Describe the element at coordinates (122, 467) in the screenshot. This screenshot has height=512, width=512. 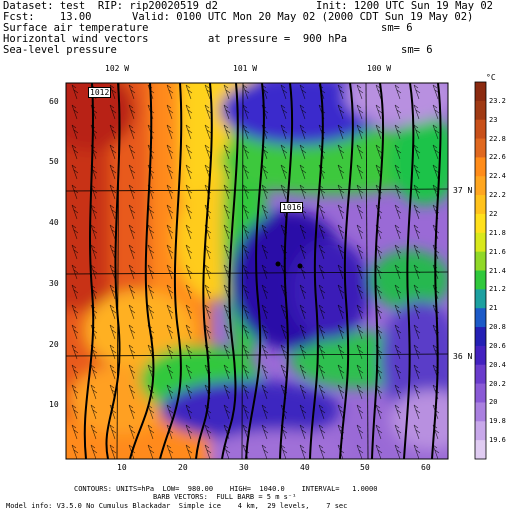
I see `x-tick-10: 10` at that location.